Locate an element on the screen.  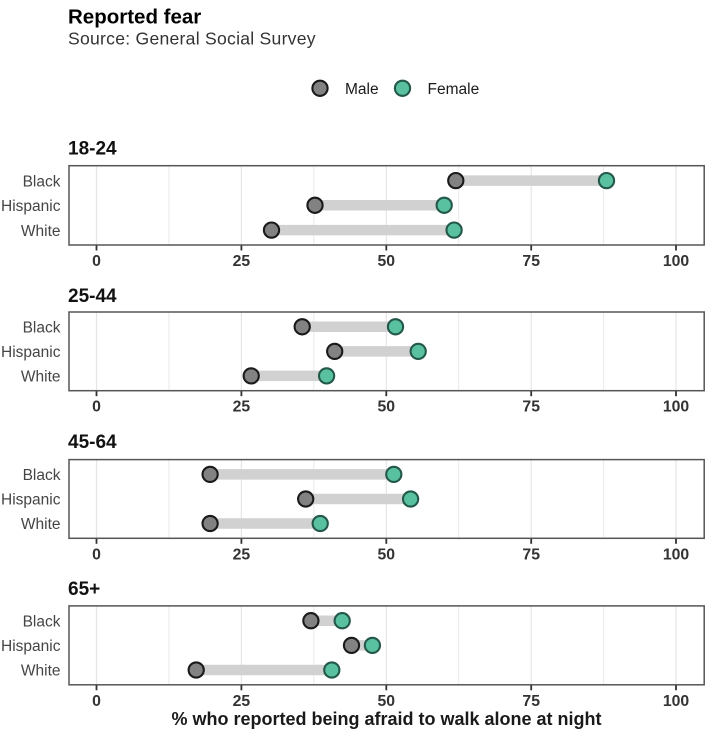
svg-text: Reported fear is located at coordinates (134, 16).